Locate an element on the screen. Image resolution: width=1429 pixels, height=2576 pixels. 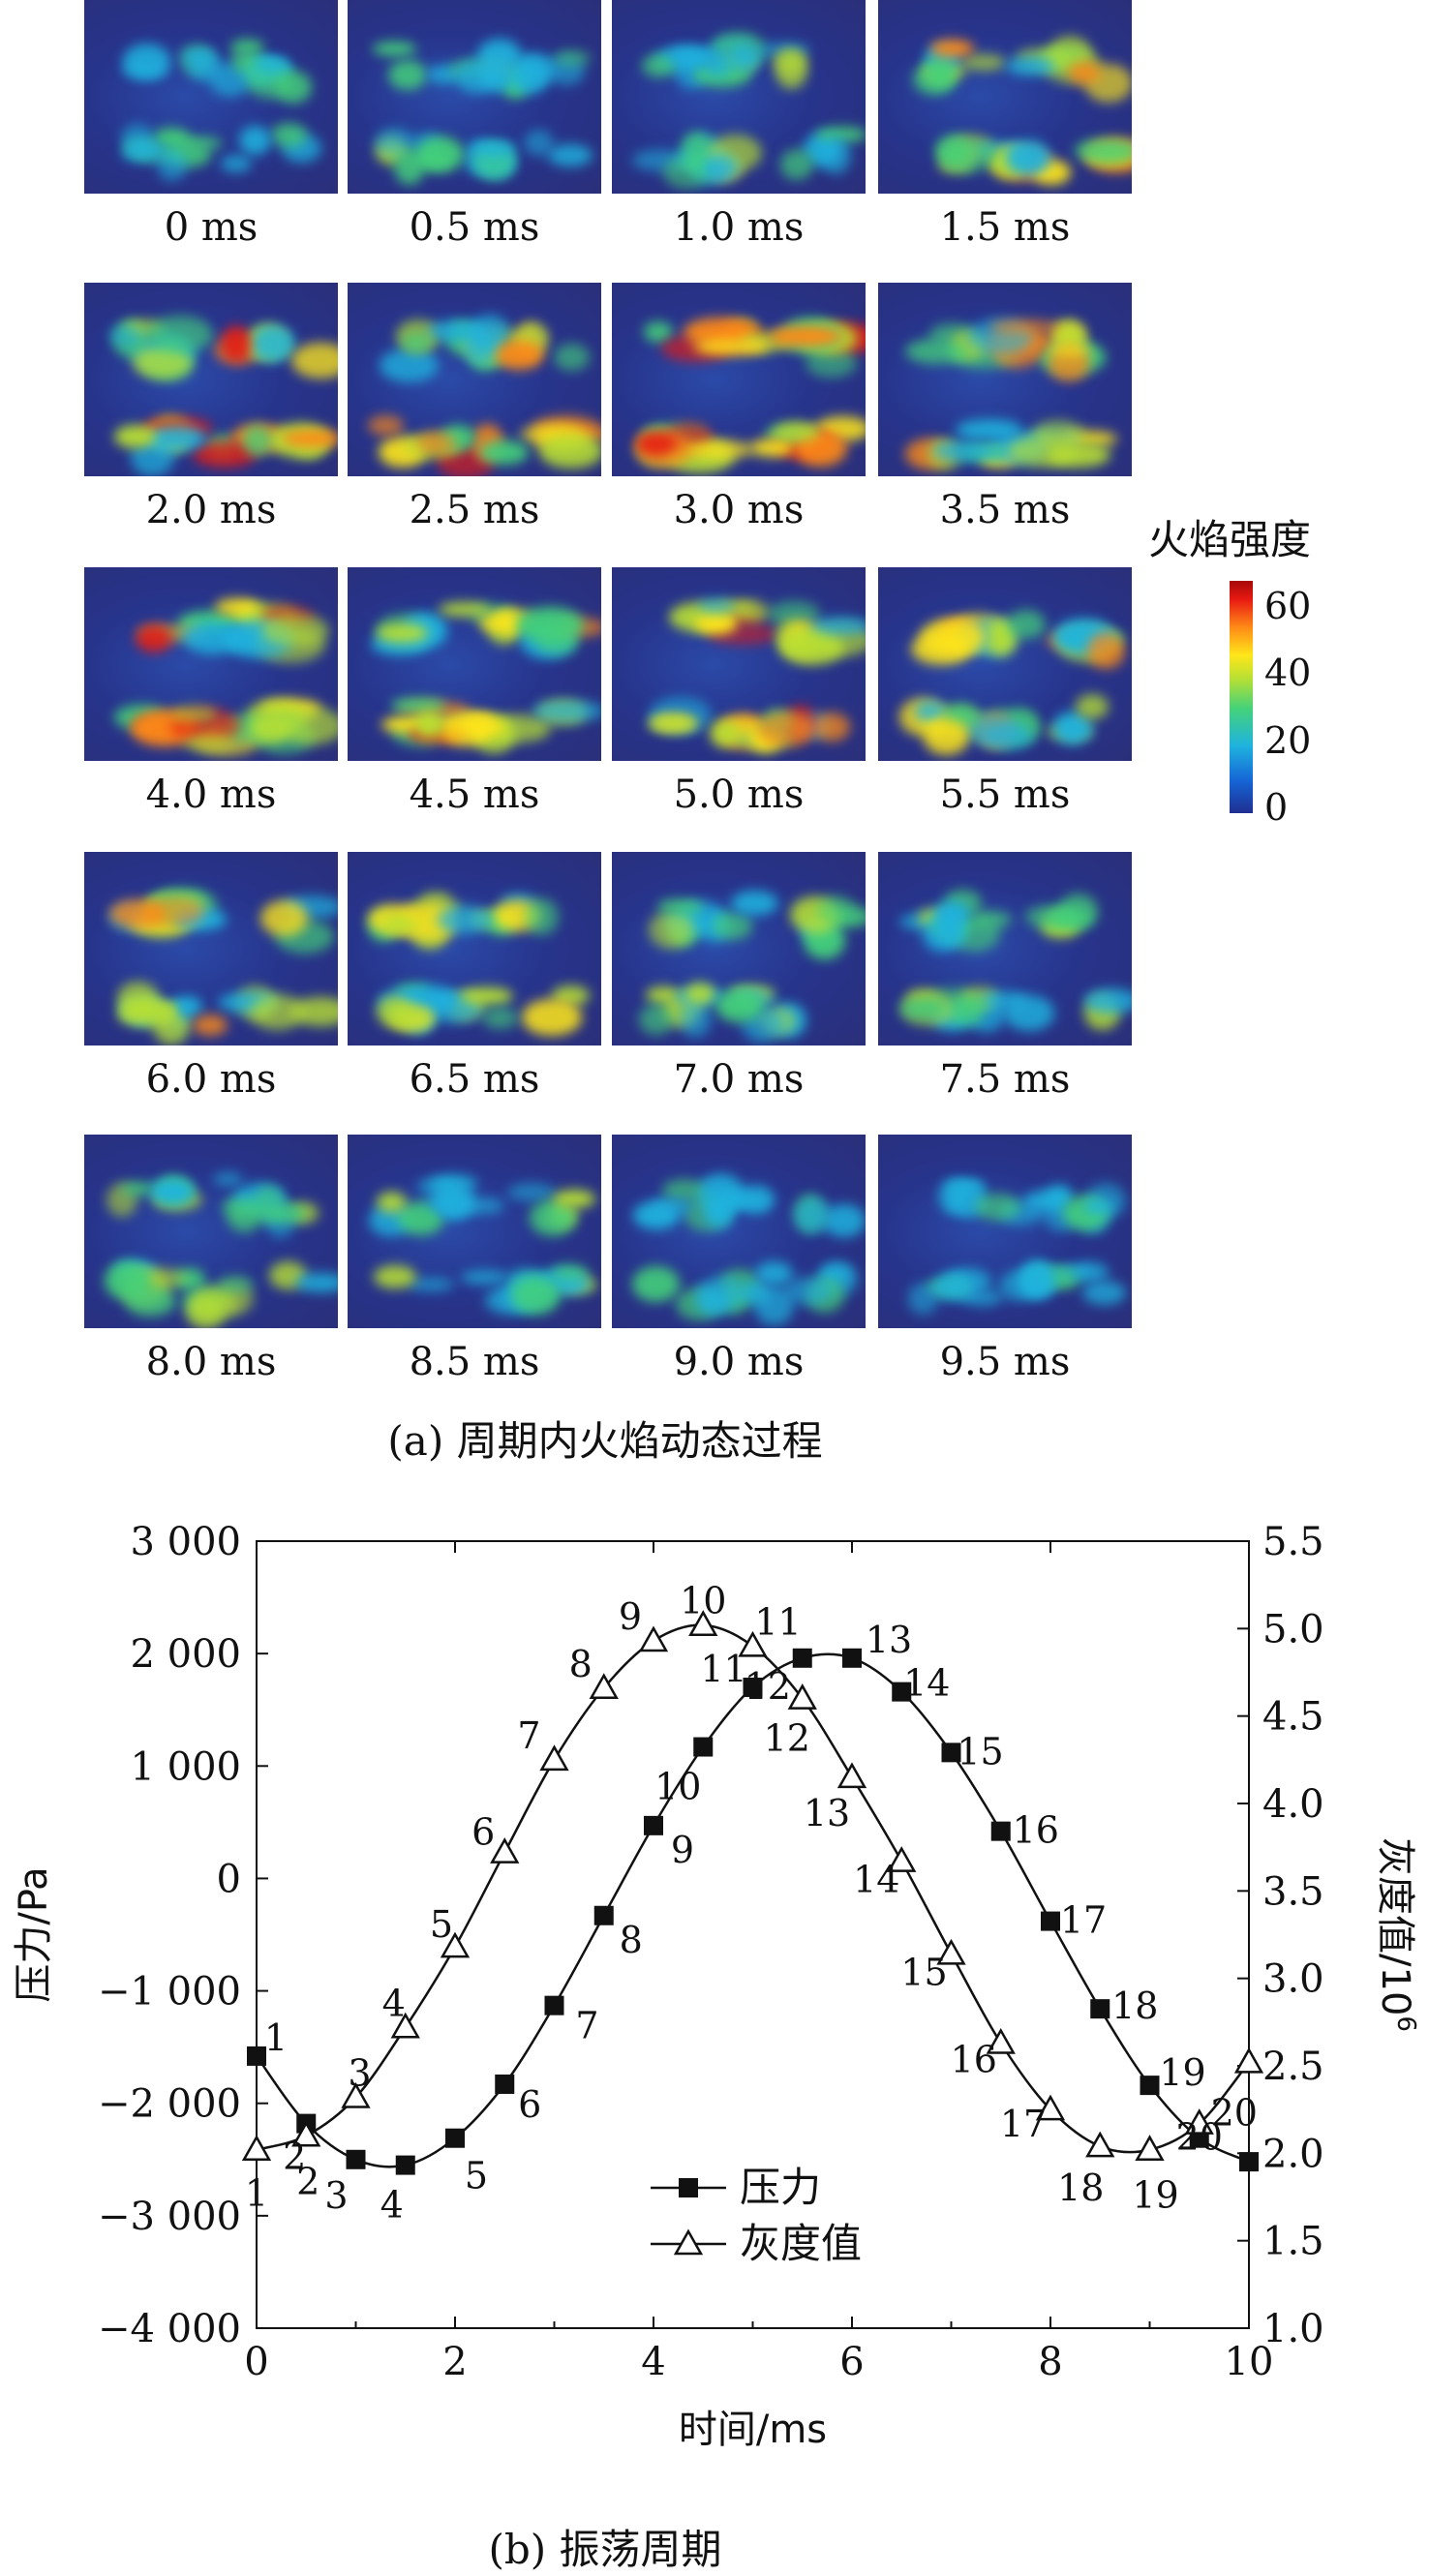
point-label: 9 is located at coordinates (630, 1616).